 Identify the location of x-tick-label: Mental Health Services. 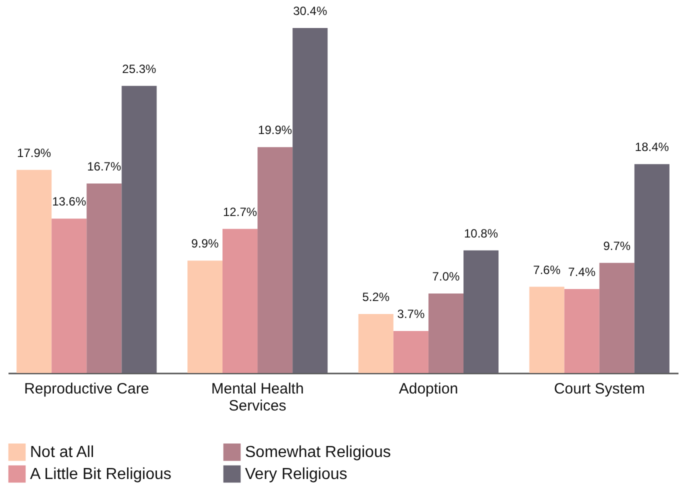
(257, 397).